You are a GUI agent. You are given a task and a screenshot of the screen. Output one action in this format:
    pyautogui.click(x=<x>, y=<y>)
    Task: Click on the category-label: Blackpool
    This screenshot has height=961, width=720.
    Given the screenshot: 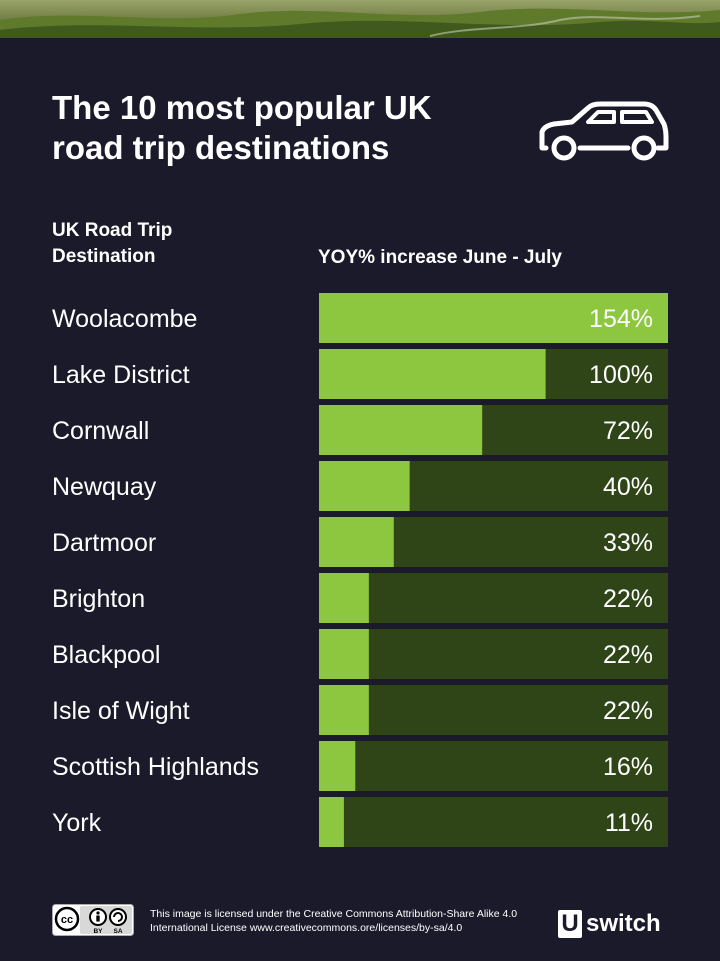 What is the action you would take?
    pyautogui.click(x=106, y=655)
    